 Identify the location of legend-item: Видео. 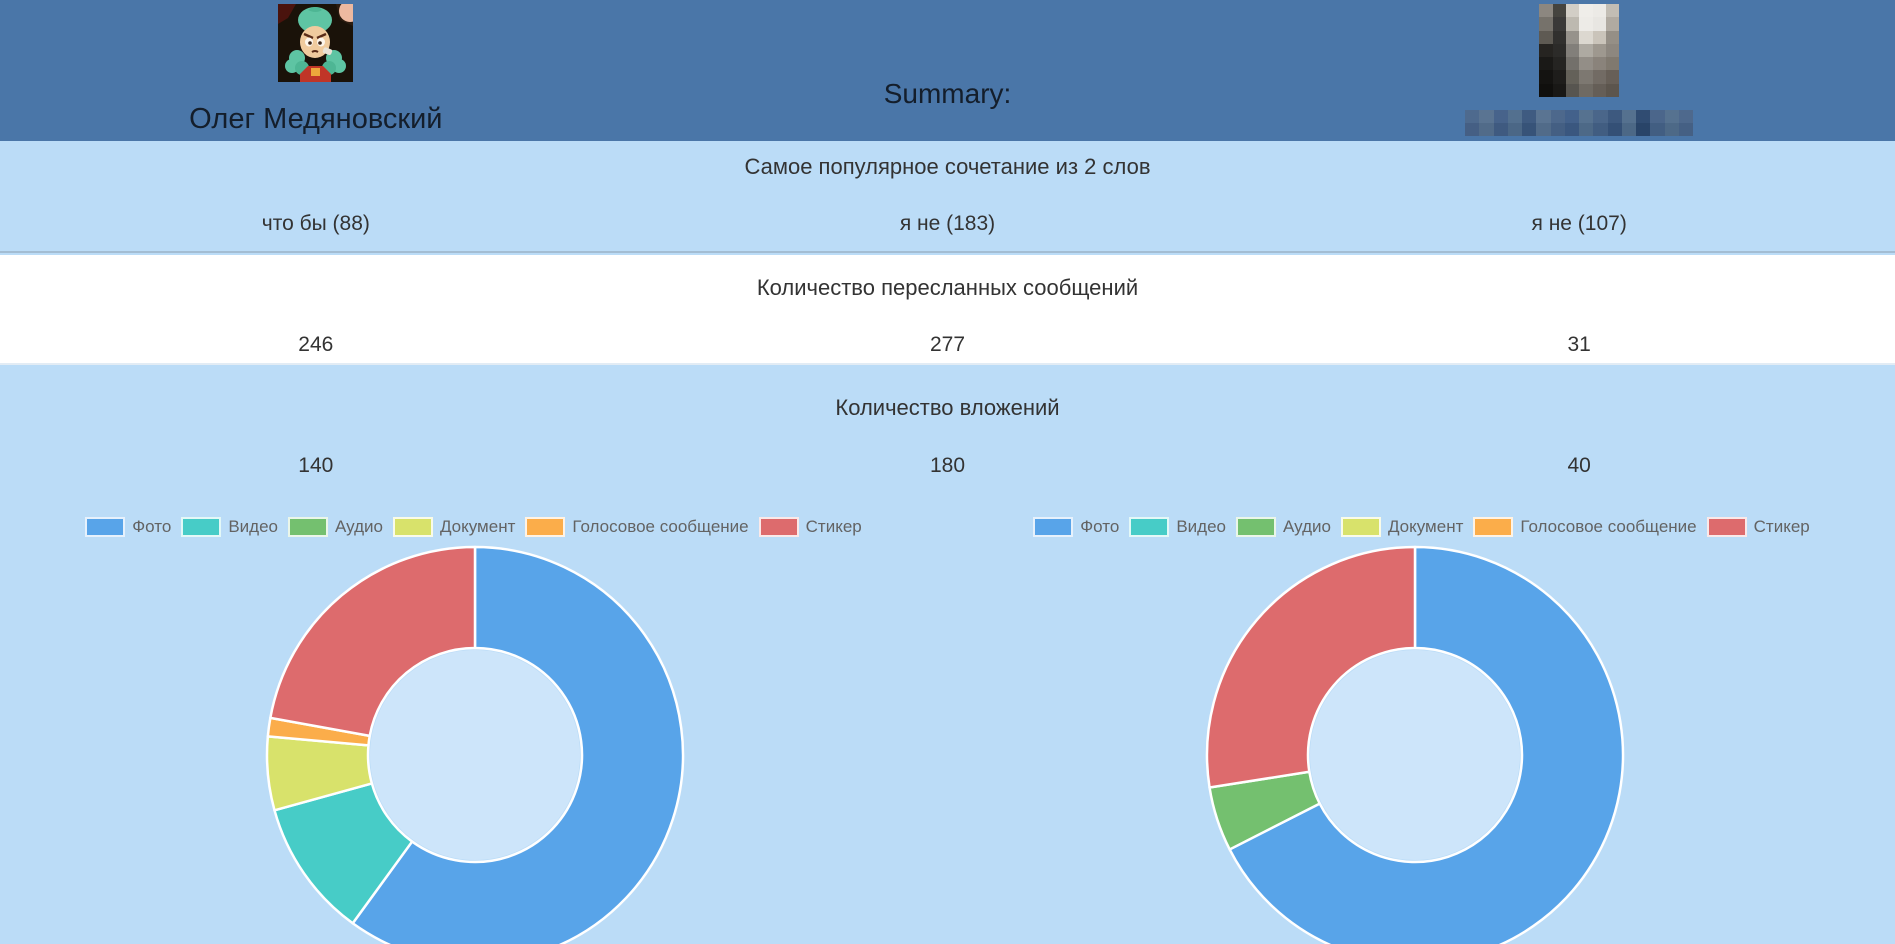
(1177, 527).